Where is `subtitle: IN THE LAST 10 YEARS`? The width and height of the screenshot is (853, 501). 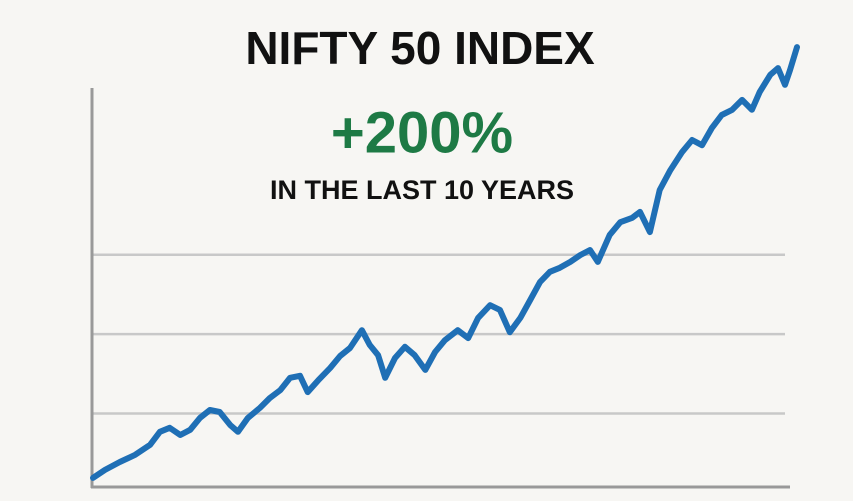
subtitle: IN THE LAST 10 YEARS is located at coordinates (422, 190).